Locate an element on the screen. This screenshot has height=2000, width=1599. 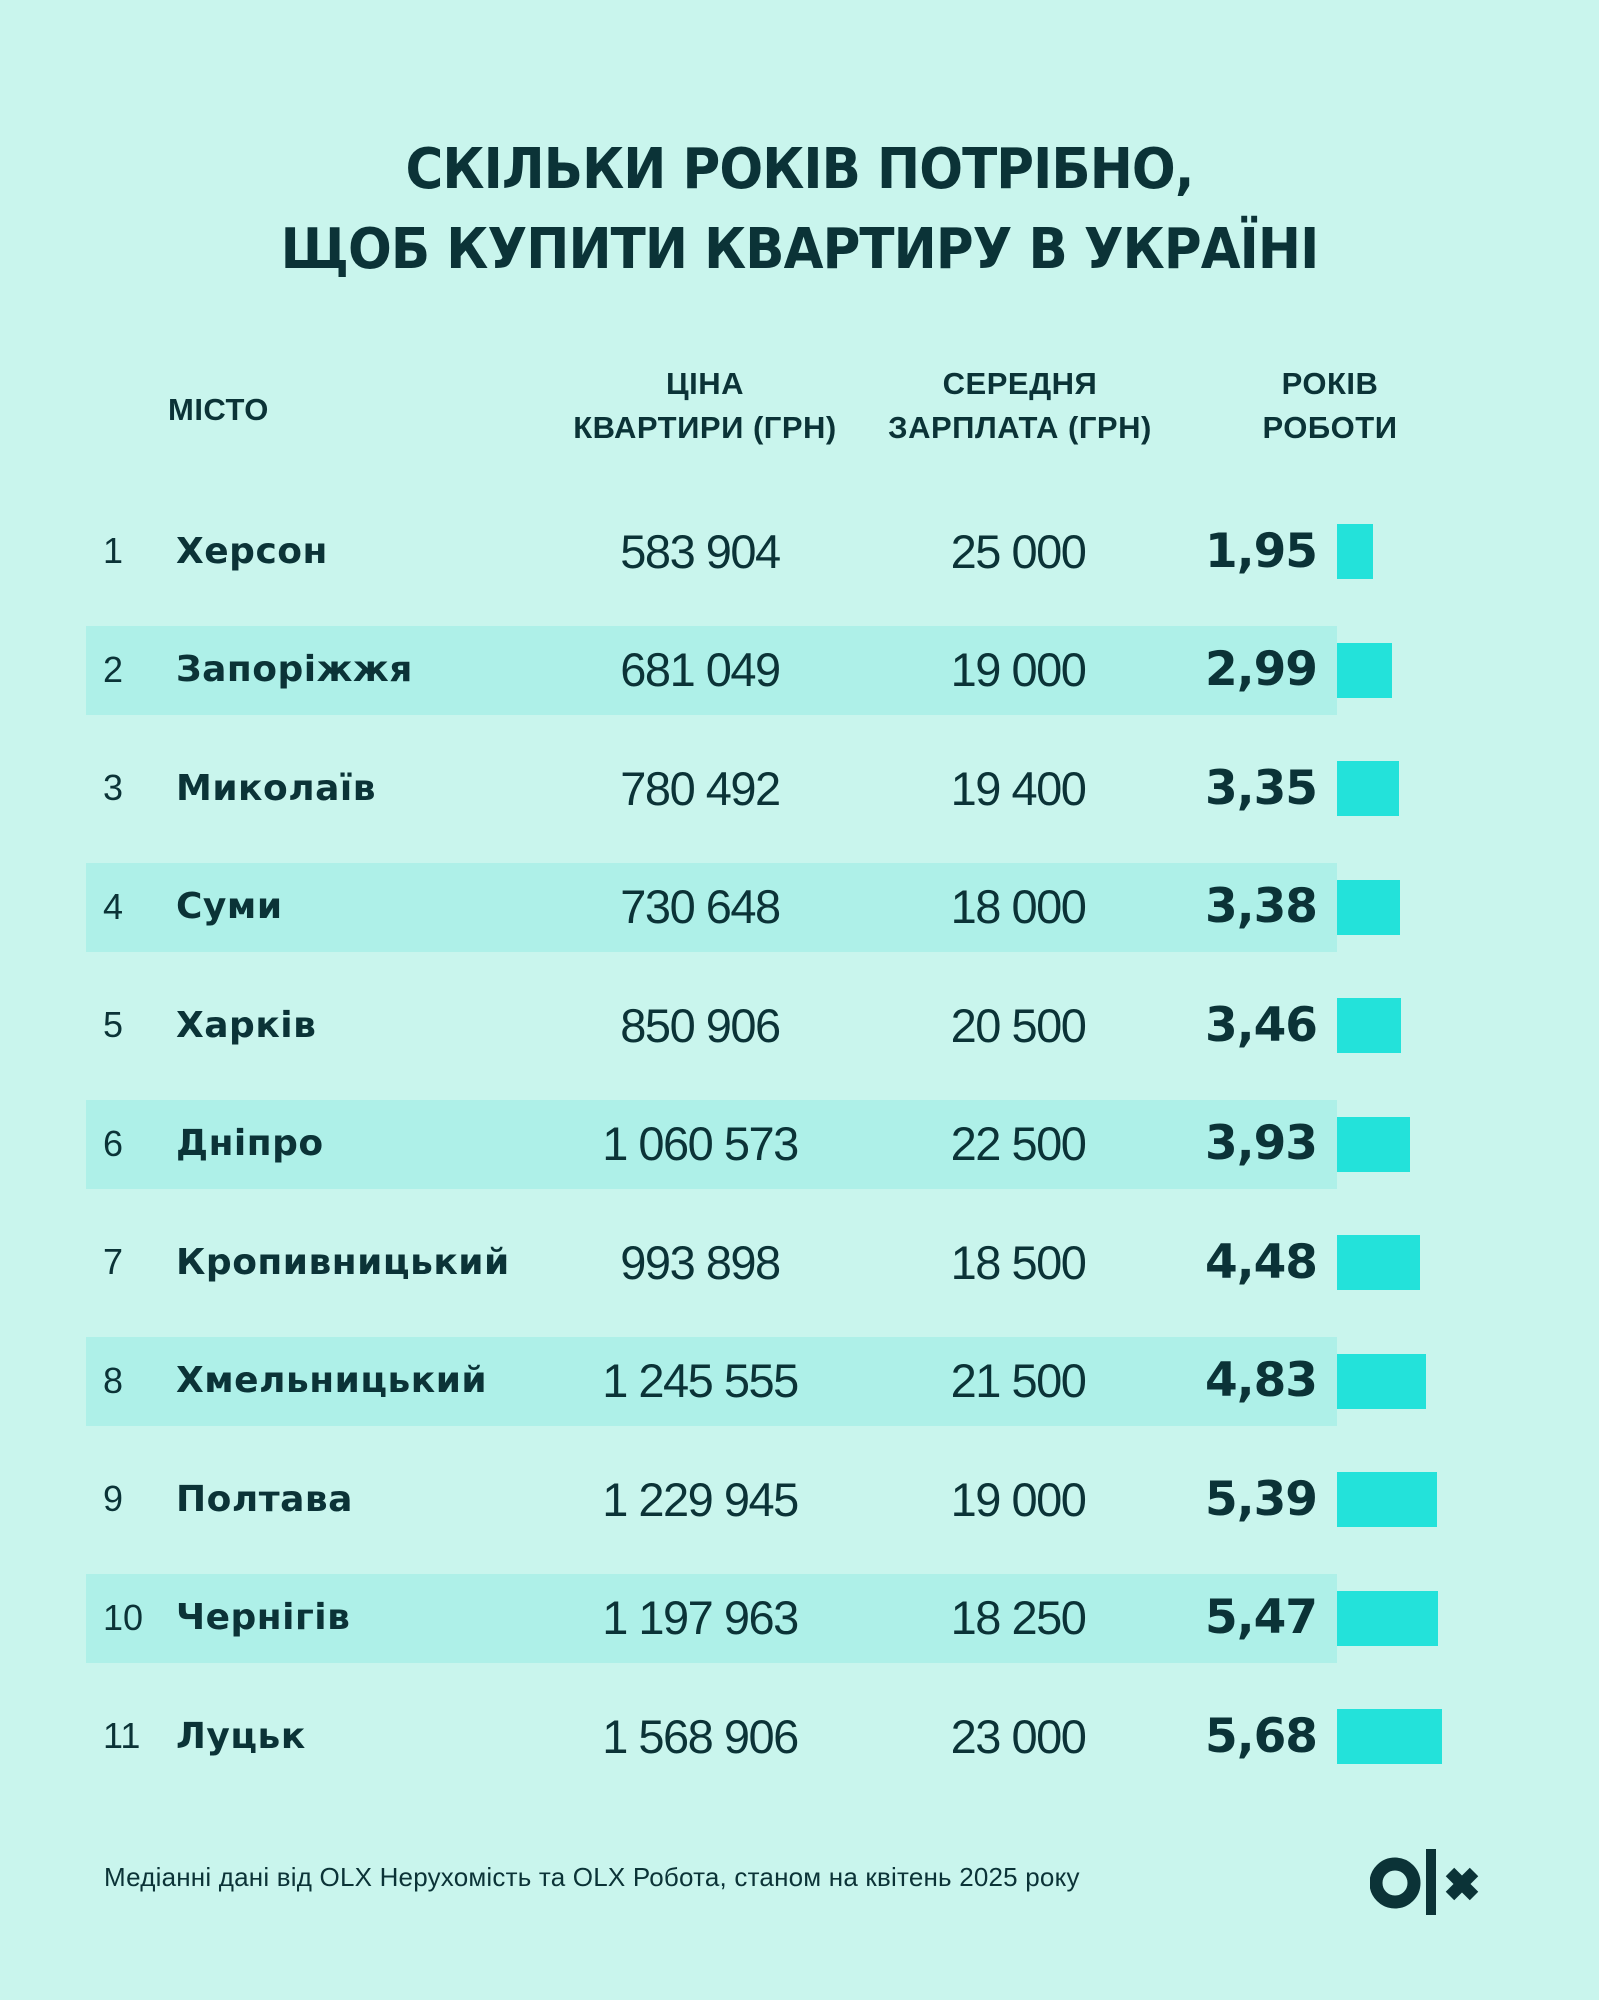
column-header-price-line-1: ЦІНА is located at coordinates (705, 383).